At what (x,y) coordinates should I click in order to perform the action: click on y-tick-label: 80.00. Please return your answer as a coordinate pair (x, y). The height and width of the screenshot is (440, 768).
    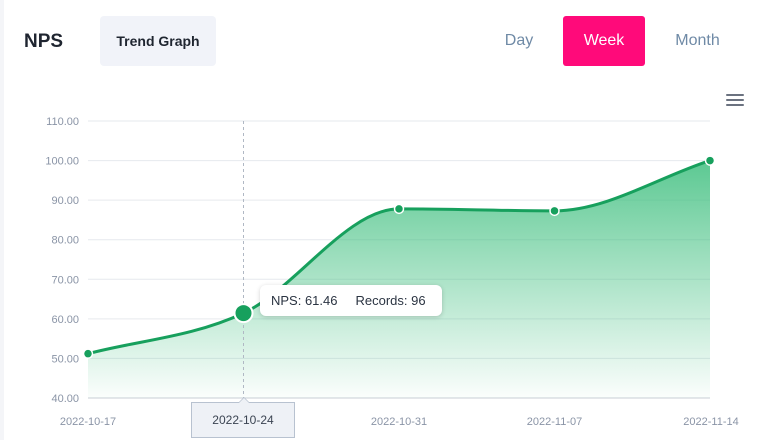
    Looking at the image, I should click on (65, 241).